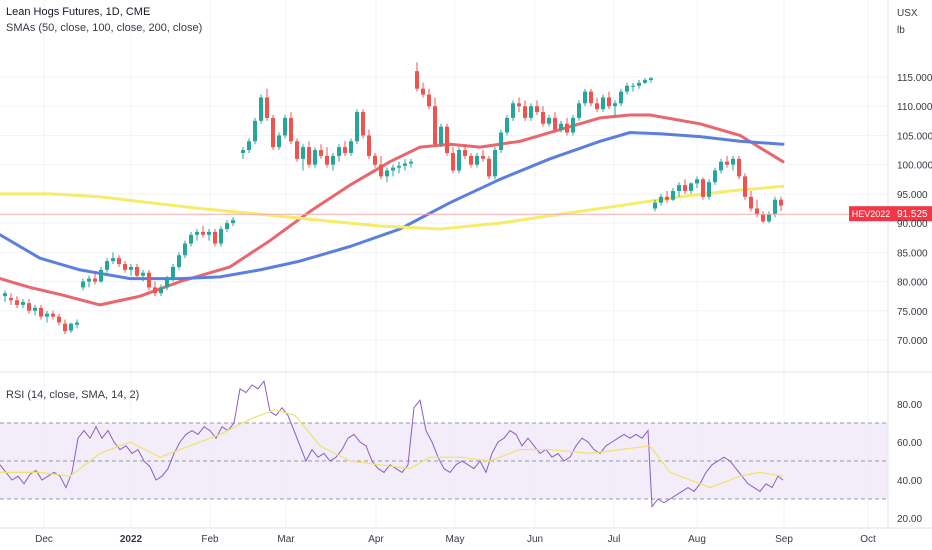 This screenshot has width=932, height=550. Describe the element at coordinates (909, 443) in the screenshot. I see `rsi-tick-label: 60.00` at that location.